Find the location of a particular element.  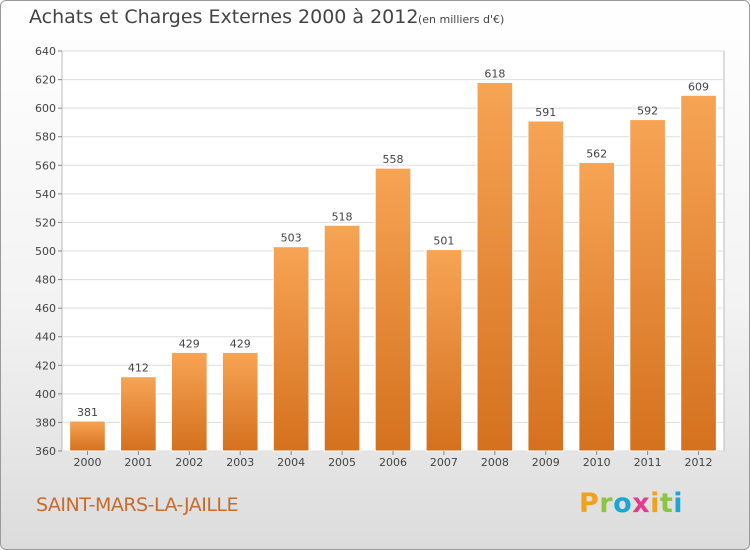

bar-2000 is located at coordinates (87, 436).